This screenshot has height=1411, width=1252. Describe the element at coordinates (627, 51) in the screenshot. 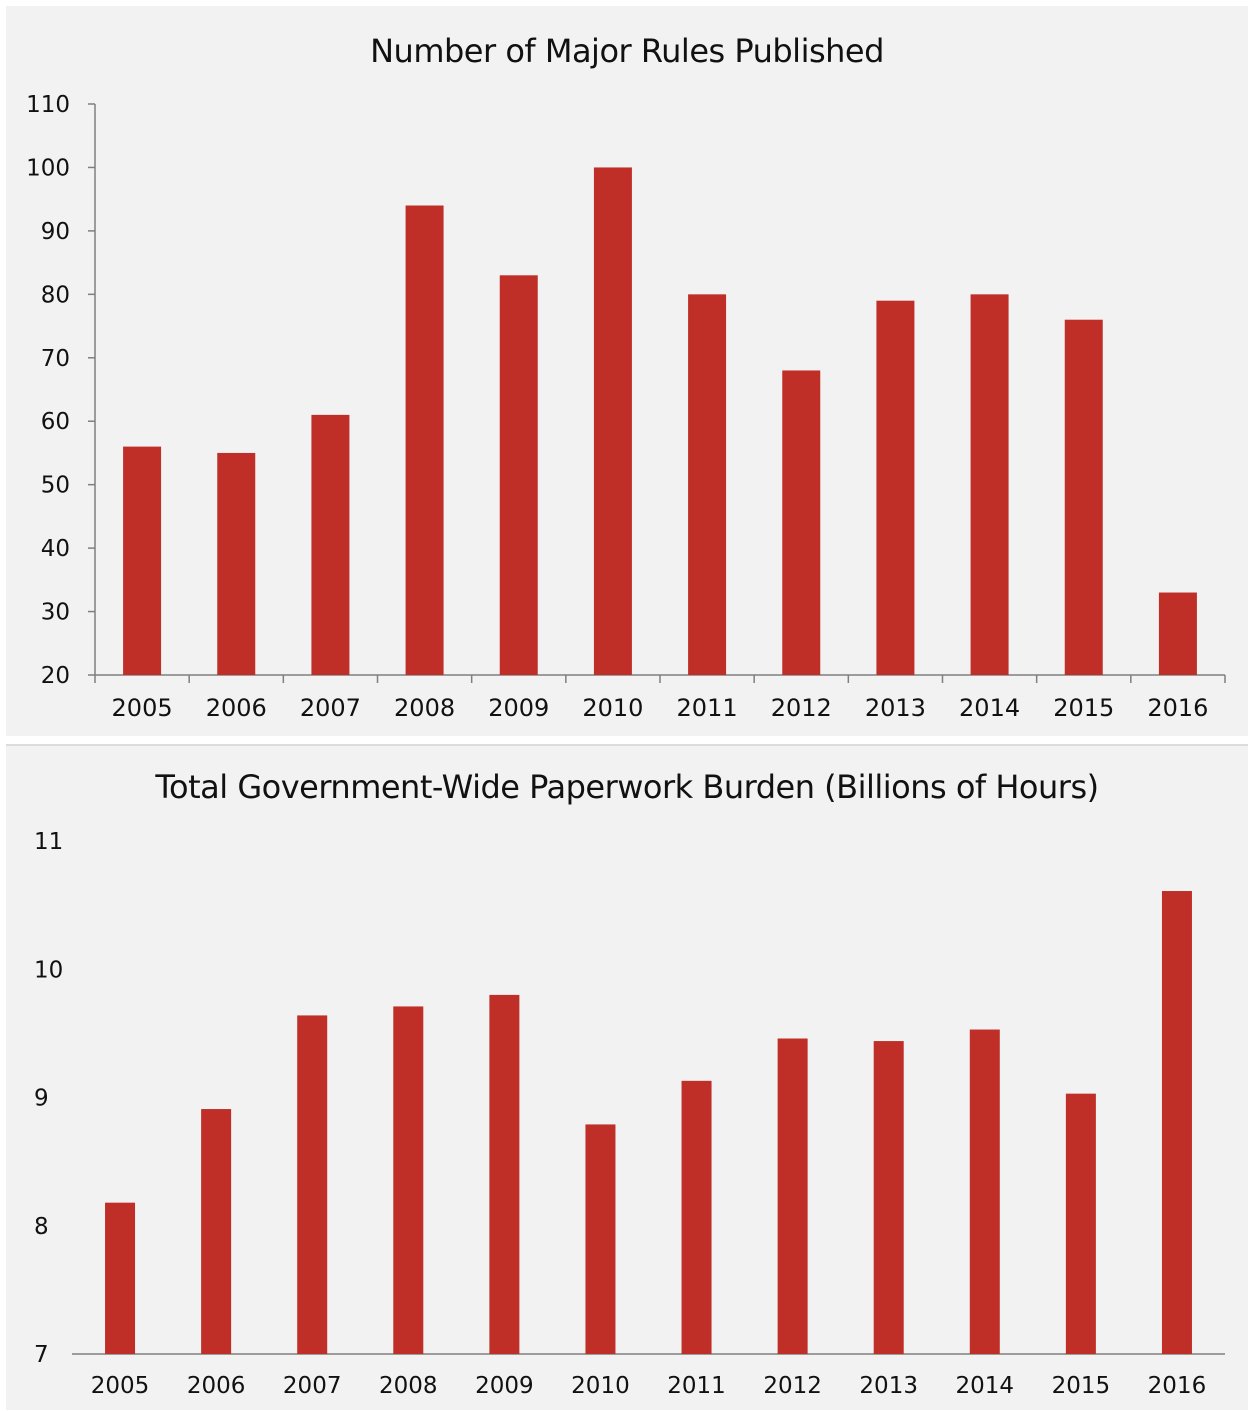

I see `chart-title: Number of Major Rules Published` at that location.